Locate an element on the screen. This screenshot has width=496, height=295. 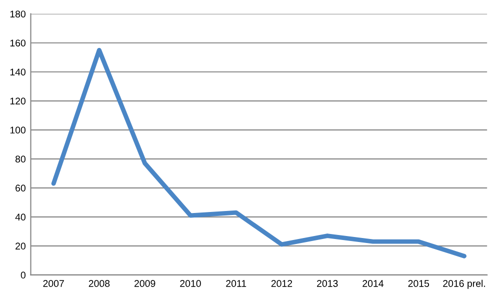
y-tick-label: 140 is located at coordinates (18, 72).